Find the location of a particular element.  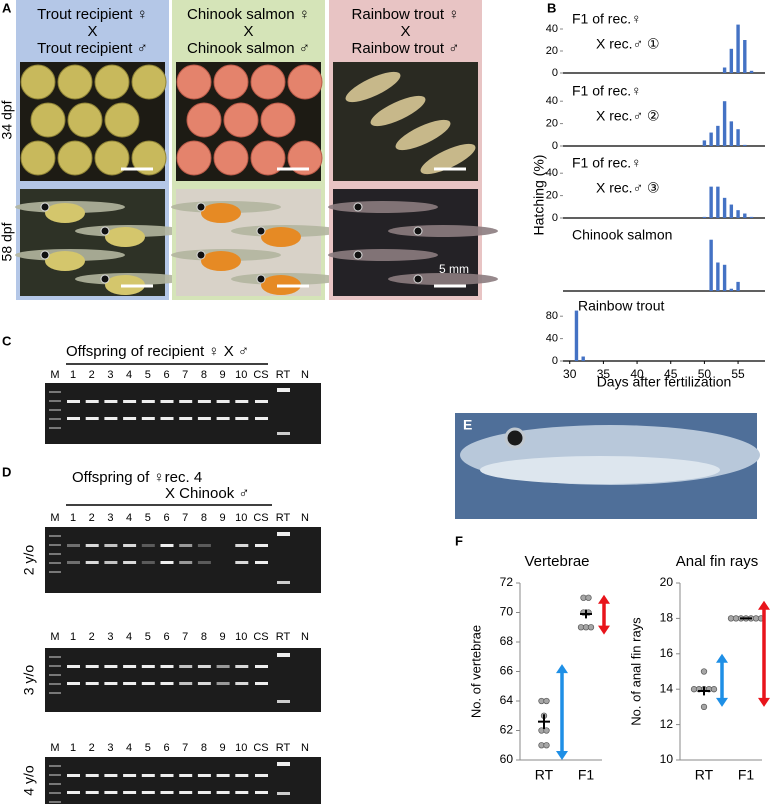

row-label: 34 dpf is located at coordinates (7, 119).